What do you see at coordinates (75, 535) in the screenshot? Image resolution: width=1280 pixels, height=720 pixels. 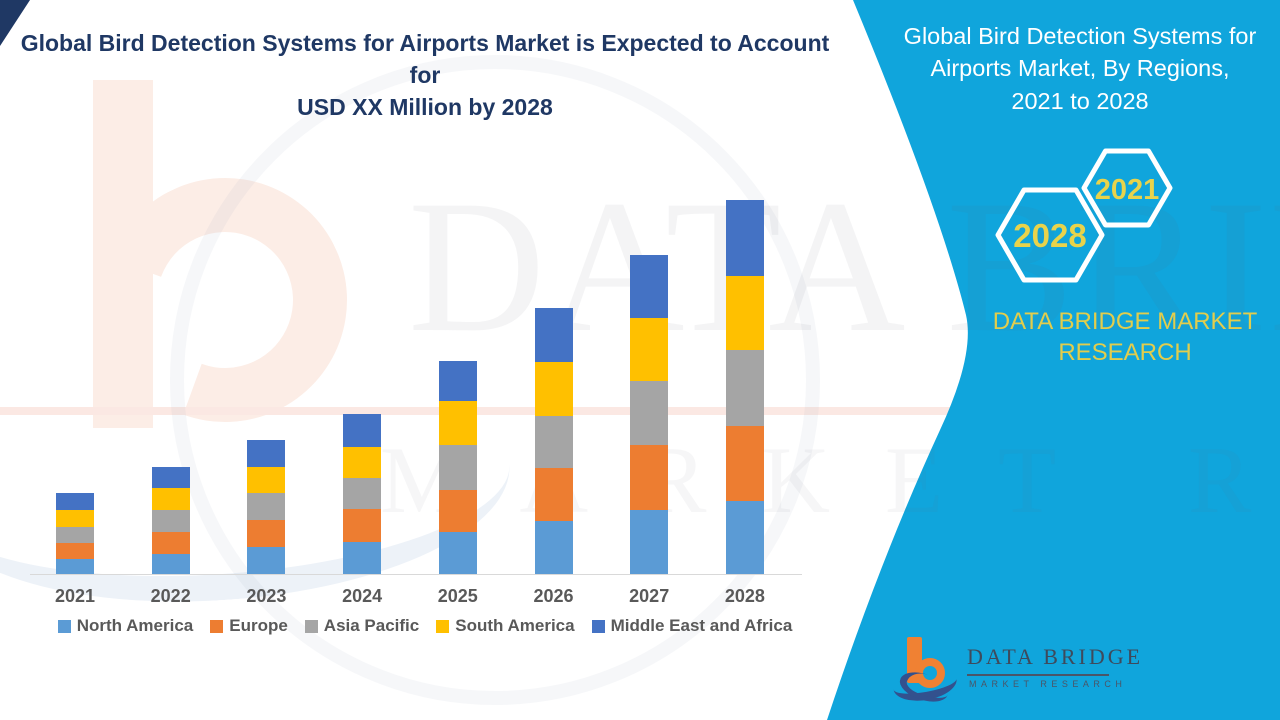 I see `bar-segment-2021-asia-pacific` at bounding box center [75, 535].